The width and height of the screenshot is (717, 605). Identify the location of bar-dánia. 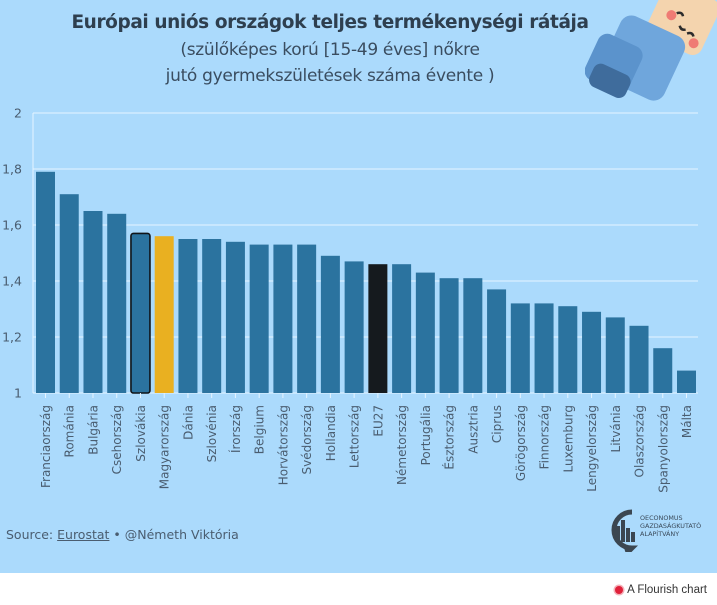
(188, 316).